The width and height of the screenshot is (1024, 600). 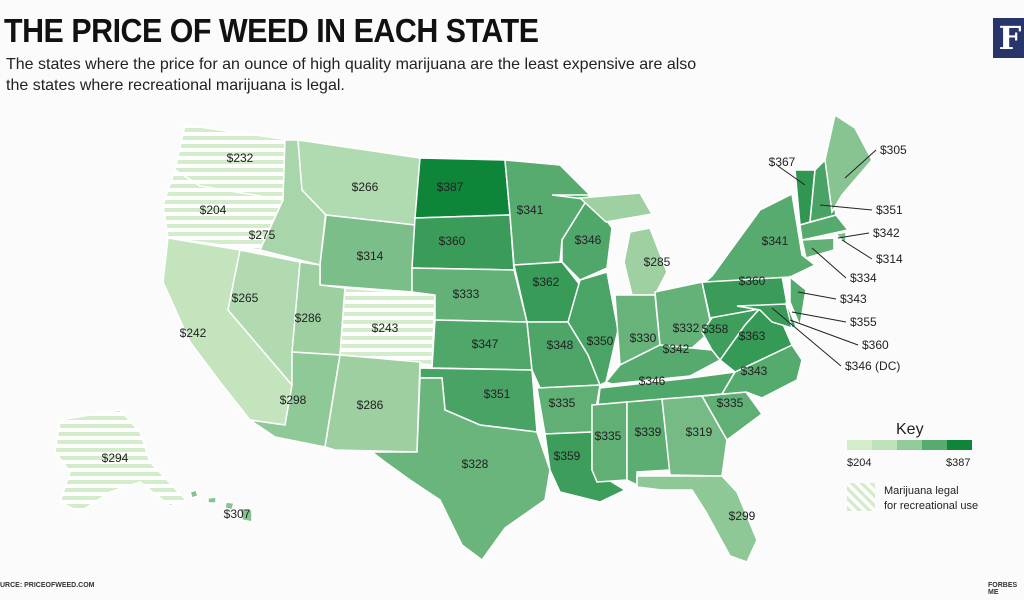 I want to click on key-min-label: $204, so click(x=859, y=463).